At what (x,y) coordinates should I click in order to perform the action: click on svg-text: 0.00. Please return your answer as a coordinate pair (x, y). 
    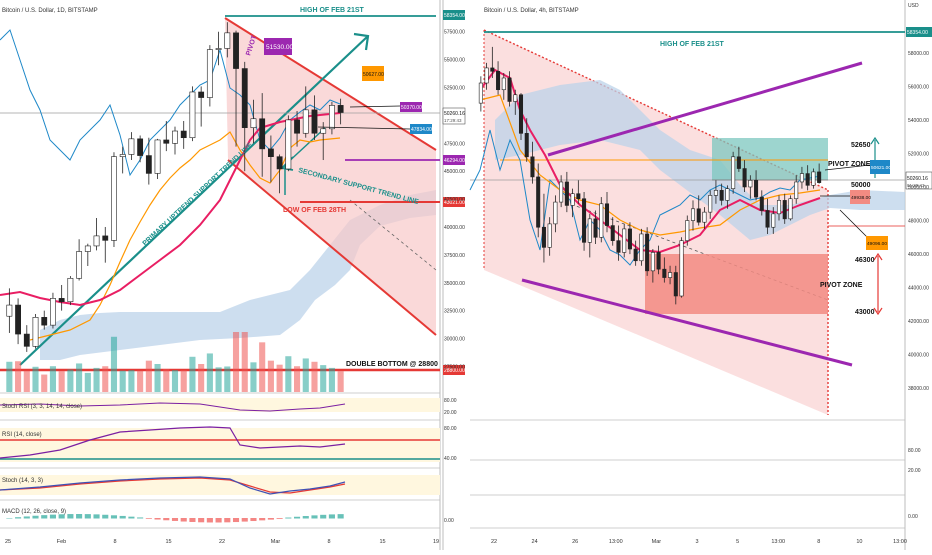
    Looking at the image, I should click on (449, 521).